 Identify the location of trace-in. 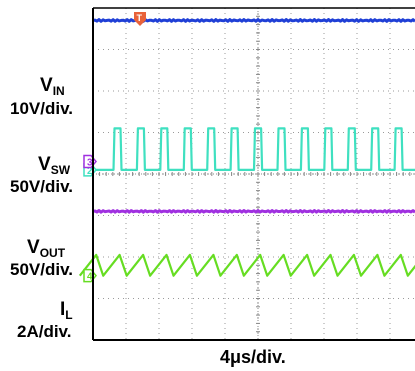
(253, 20).